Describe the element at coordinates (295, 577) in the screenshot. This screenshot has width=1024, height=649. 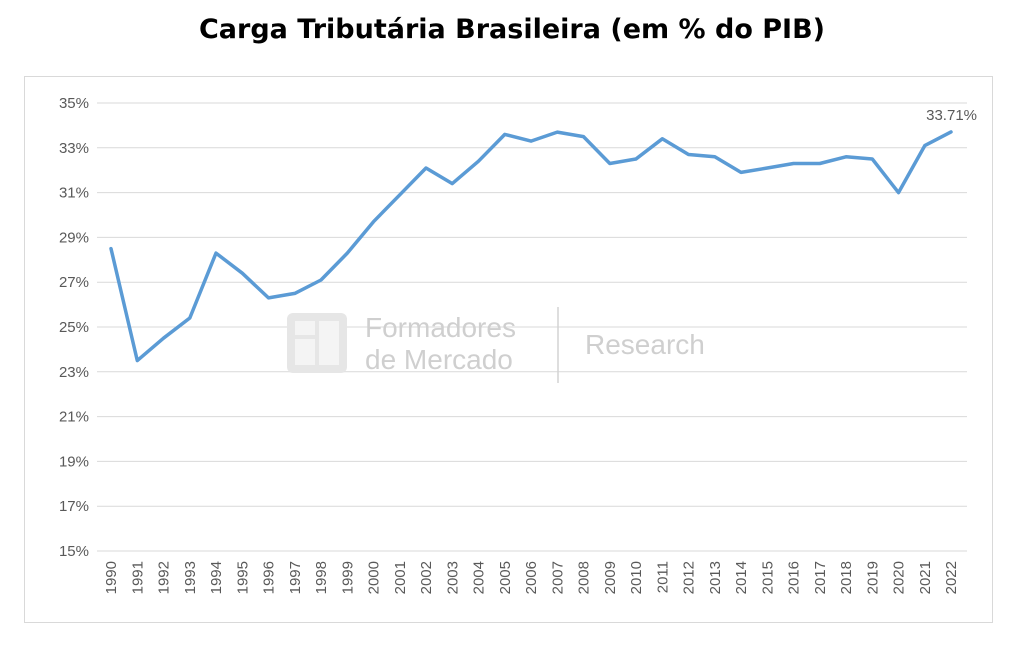
I see `x-tick-label: 1997` at that location.